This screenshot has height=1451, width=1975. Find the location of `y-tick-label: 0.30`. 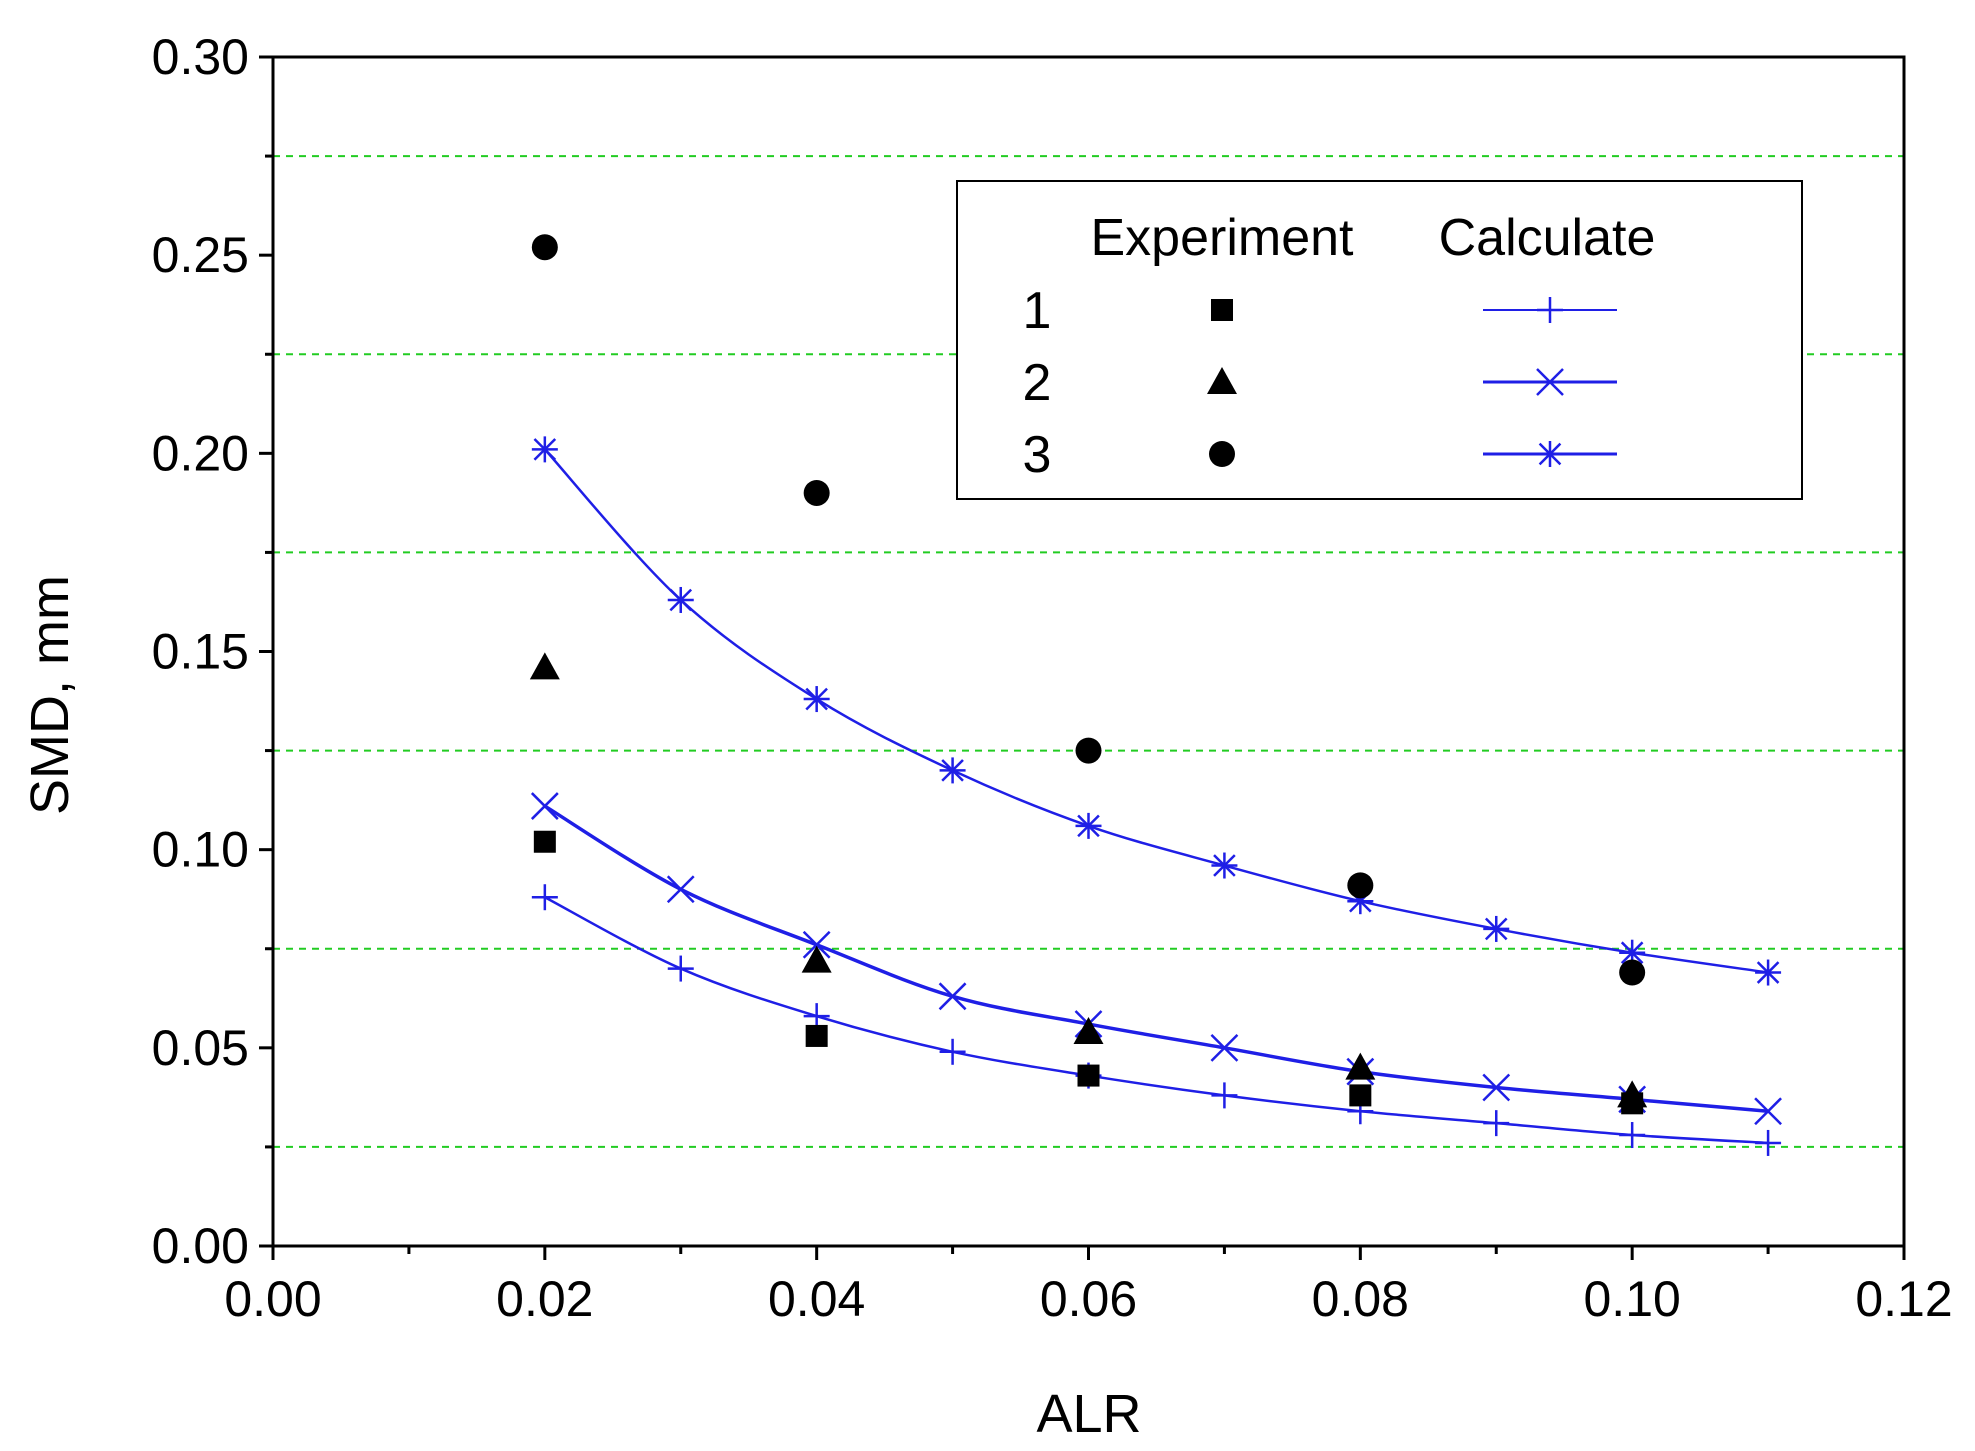

y-tick-label: 0.30 is located at coordinates (200, 57).